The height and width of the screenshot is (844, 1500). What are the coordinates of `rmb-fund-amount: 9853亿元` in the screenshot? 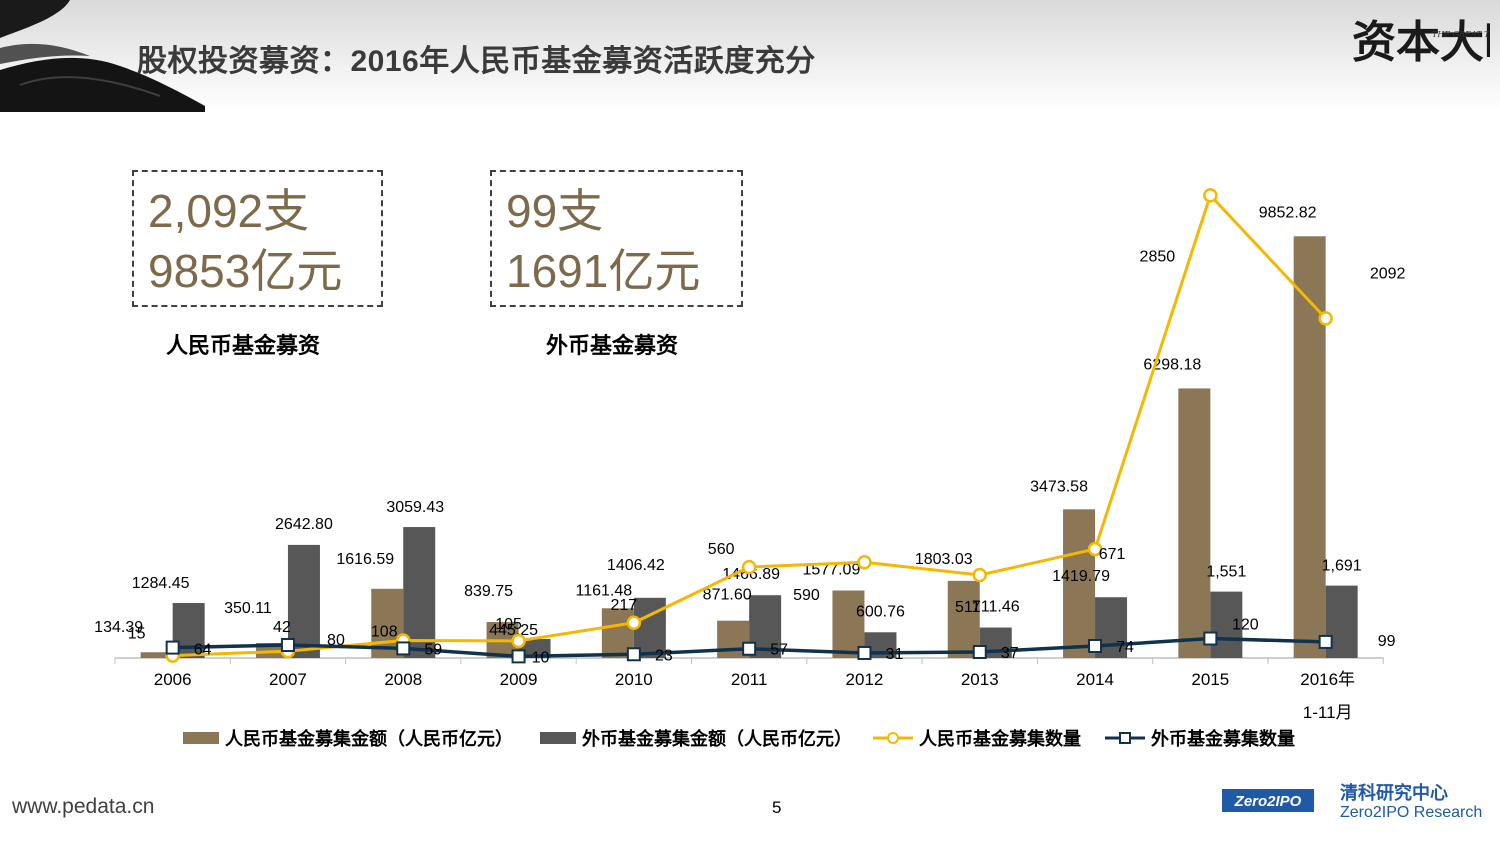 It's located at (245, 271).